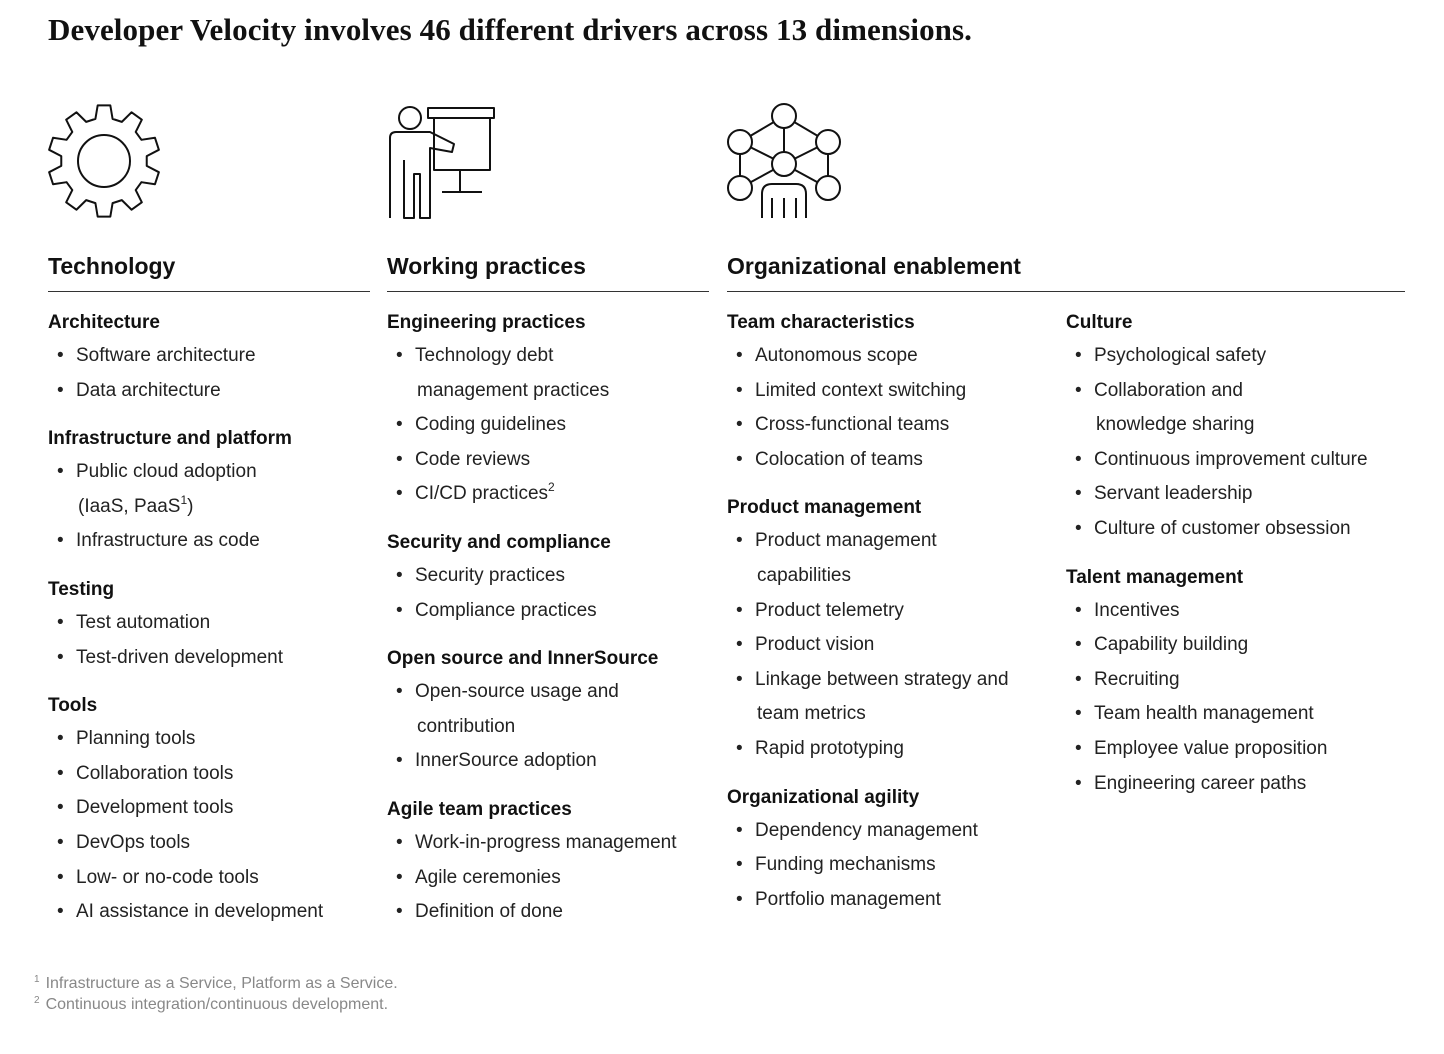  I want to click on item-text: Definition of done, so click(489, 912).